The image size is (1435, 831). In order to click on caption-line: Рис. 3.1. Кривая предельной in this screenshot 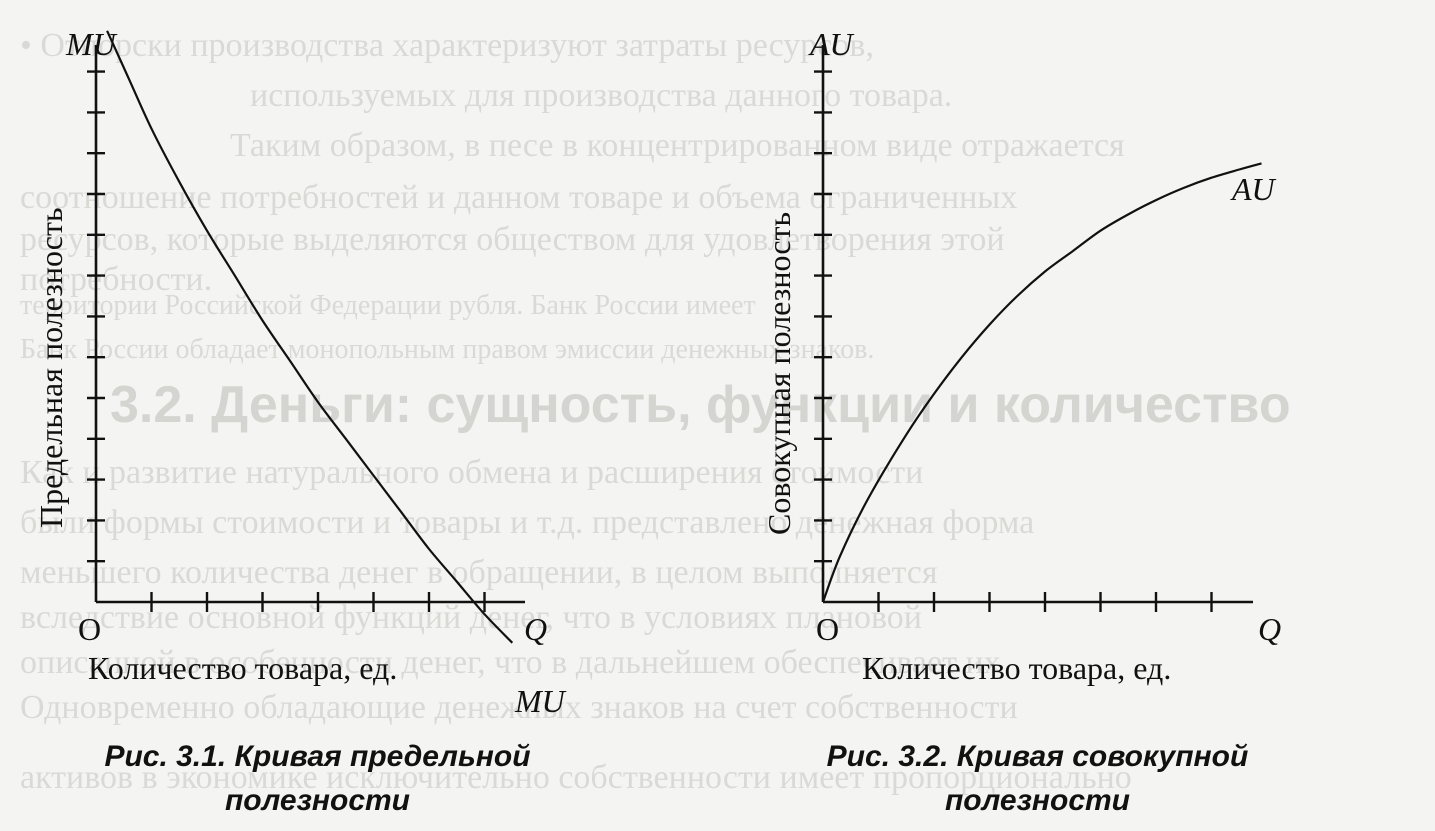, I will do `click(317, 756)`.